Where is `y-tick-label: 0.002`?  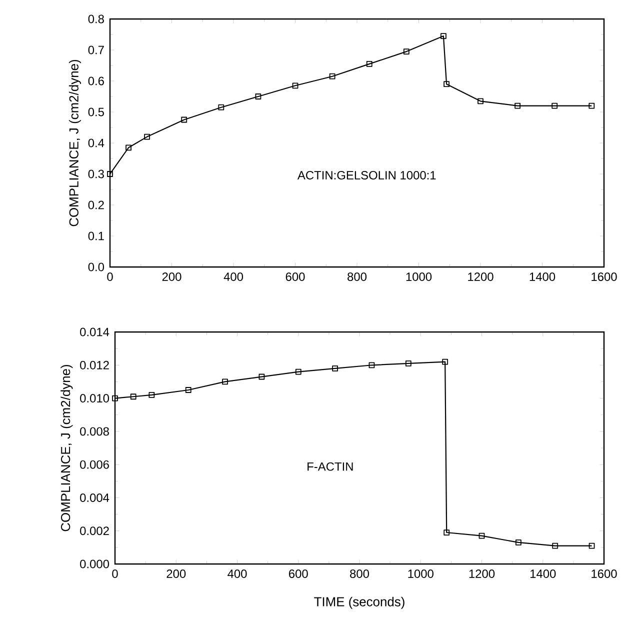
y-tick-label: 0.002 is located at coordinates (94, 531).